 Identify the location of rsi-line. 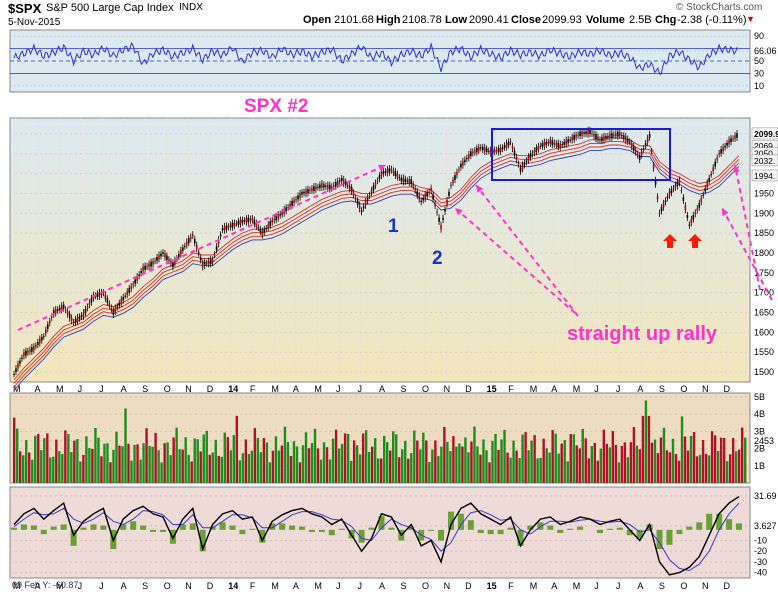
(375, 58).